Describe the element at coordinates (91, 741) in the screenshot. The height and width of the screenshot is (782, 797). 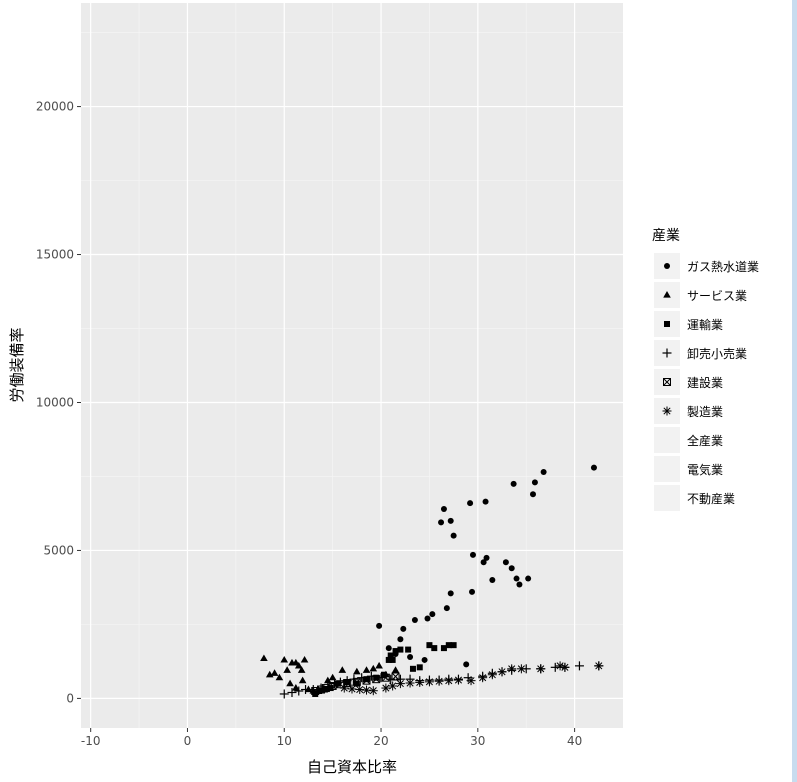
I see `x-tick-label: -10` at that location.